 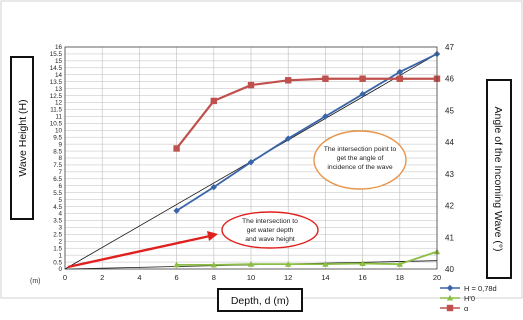 I want to click on y-right-tick-label: 44, so click(x=449, y=142).